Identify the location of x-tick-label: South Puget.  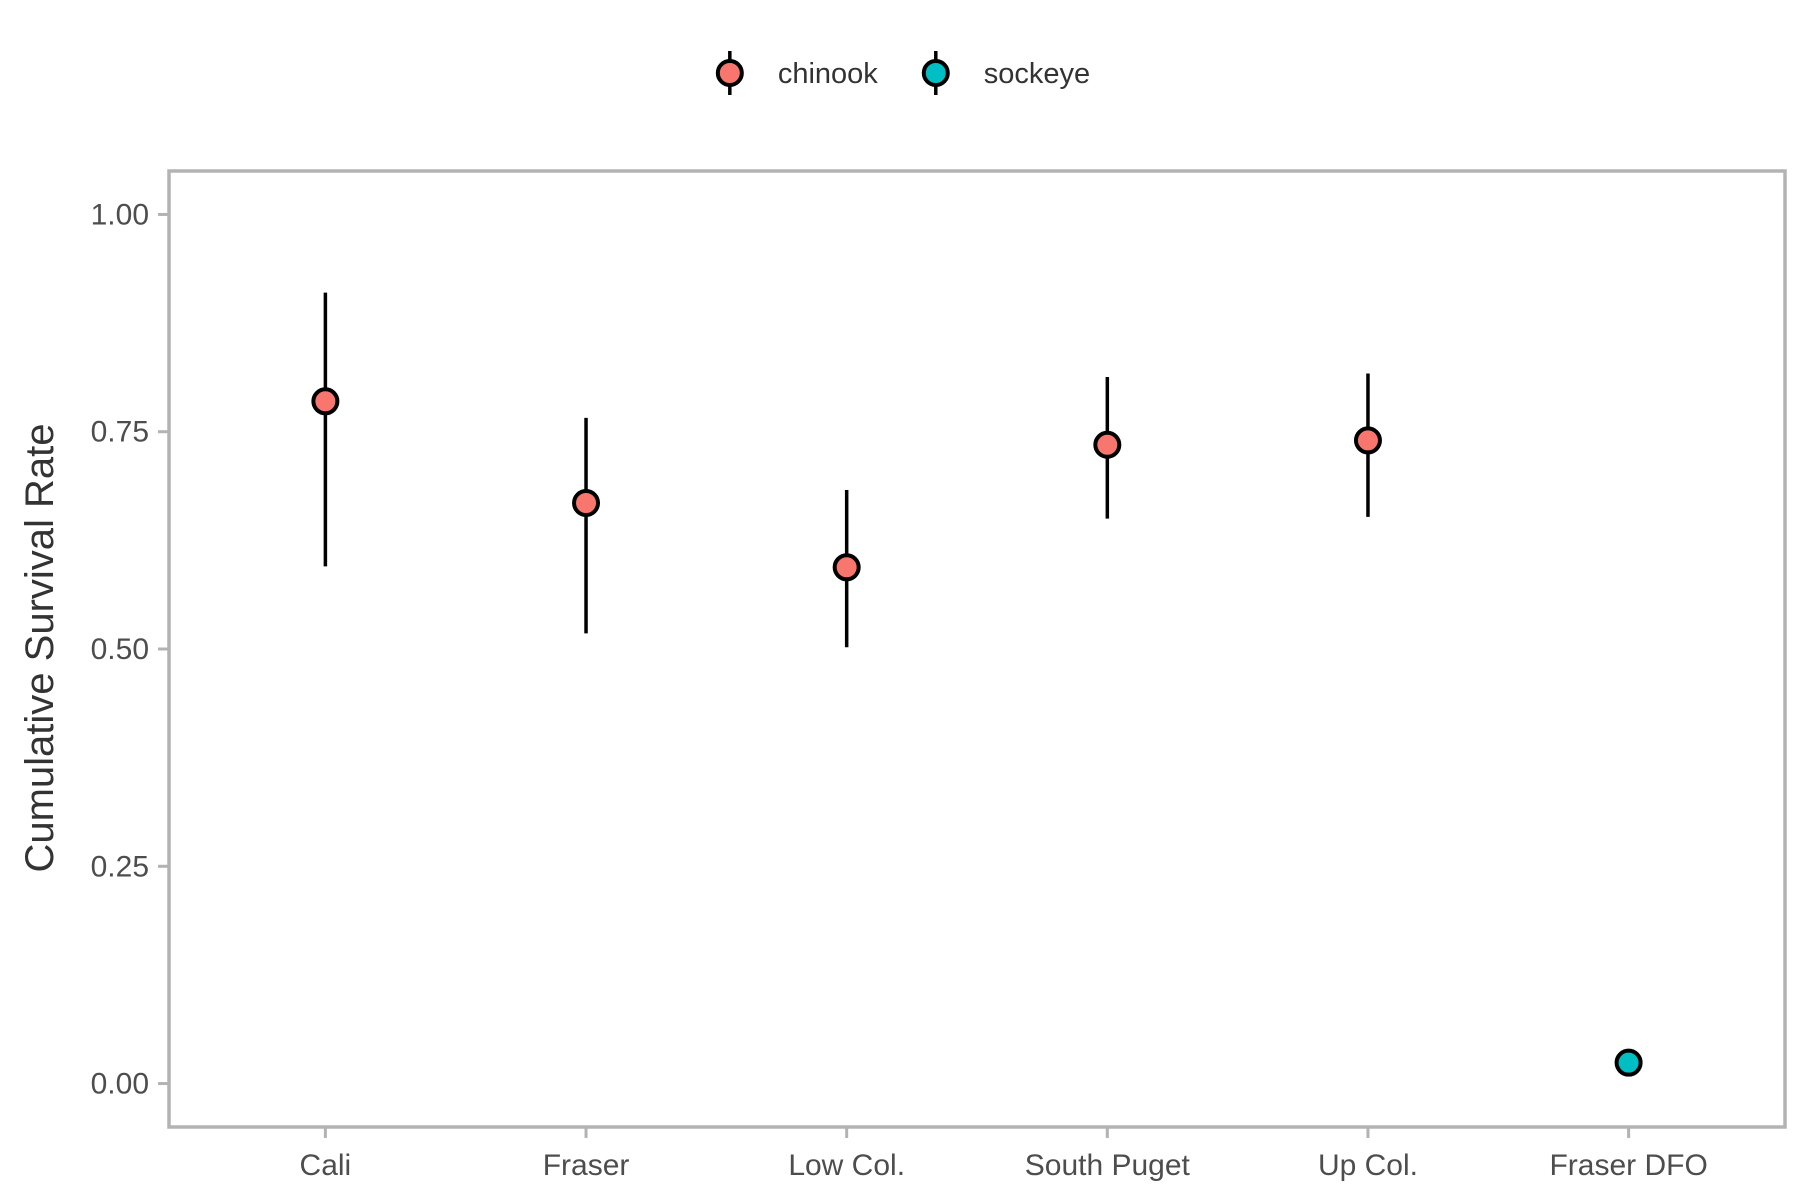
(1108, 1165).